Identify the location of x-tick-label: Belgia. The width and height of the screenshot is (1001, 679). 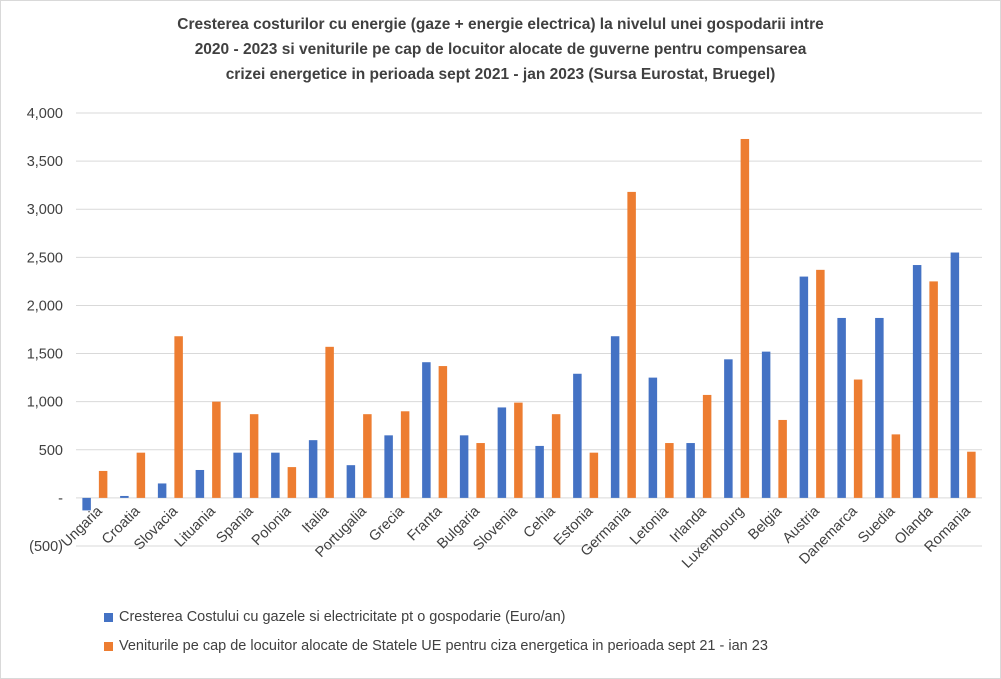
(765, 523).